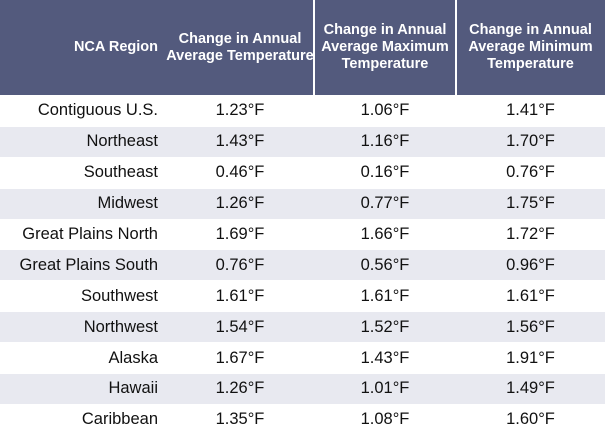 The image size is (605, 435). Describe the element at coordinates (240, 234) in the screenshot. I see `avg-temp-change-cell: 1.69°F` at that location.